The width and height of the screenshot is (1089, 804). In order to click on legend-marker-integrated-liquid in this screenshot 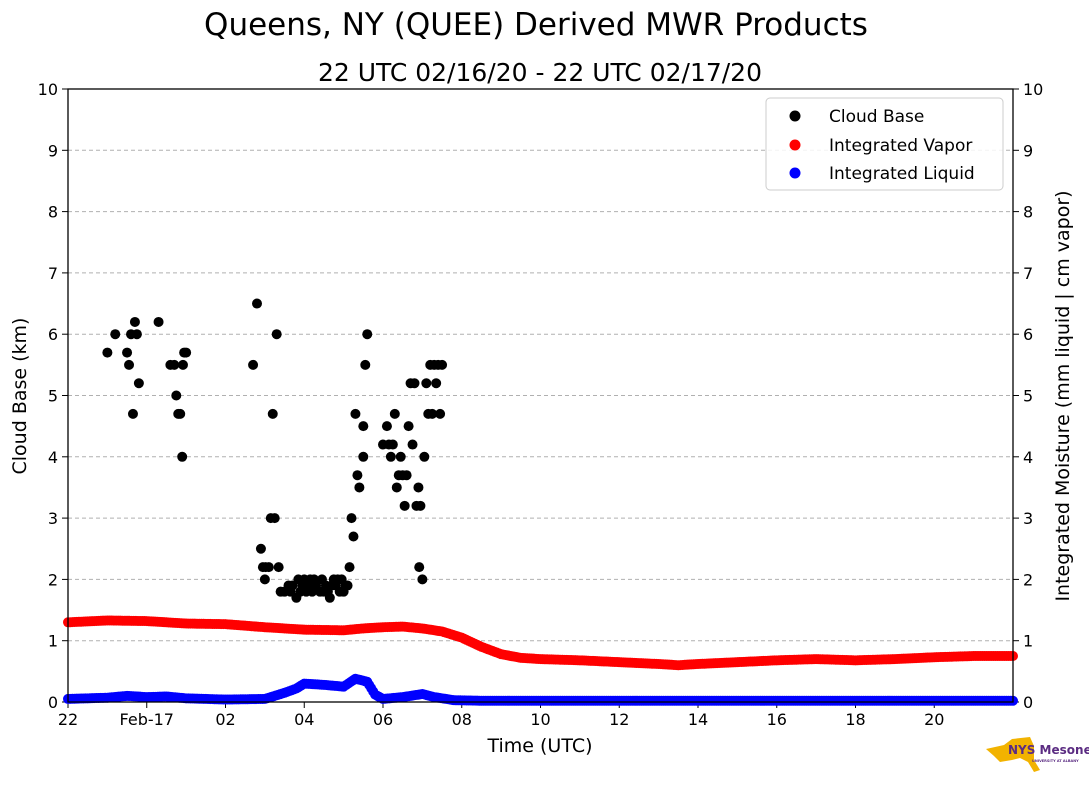, I will do `click(795, 173)`.